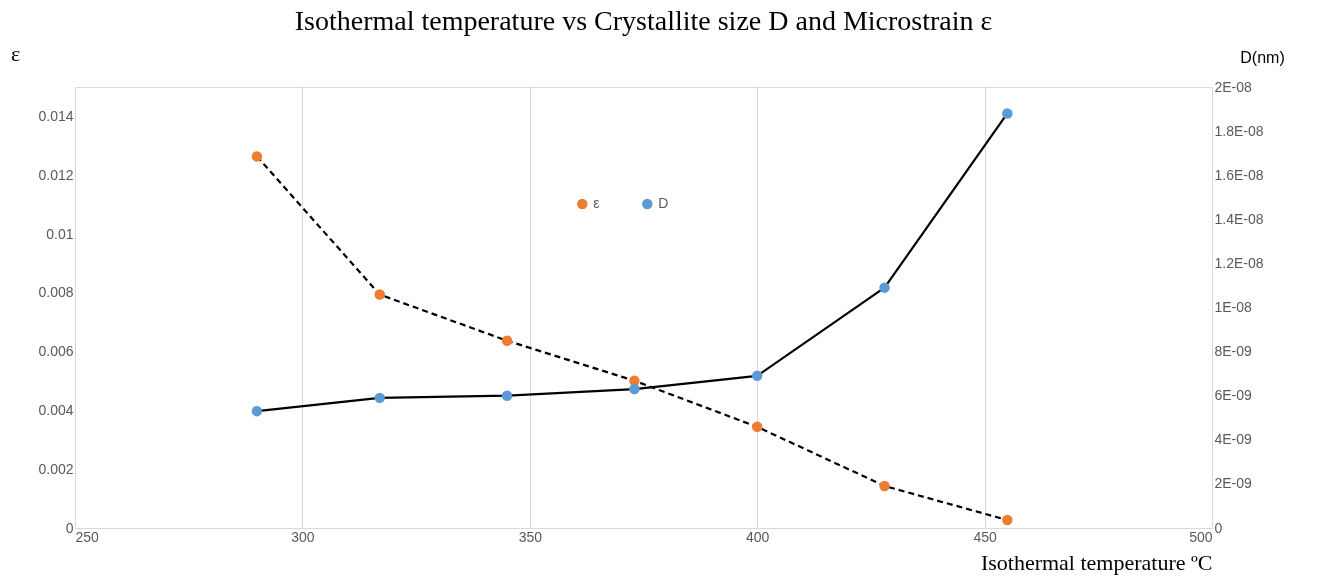  Describe the element at coordinates (1262, 57) in the screenshot. I see `y2-axis-title: D(nm)` at that location.